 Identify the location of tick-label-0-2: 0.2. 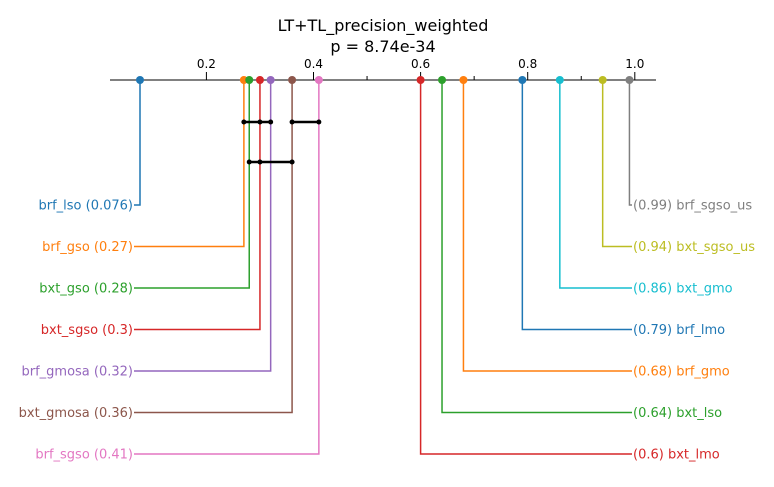
(206, 64).